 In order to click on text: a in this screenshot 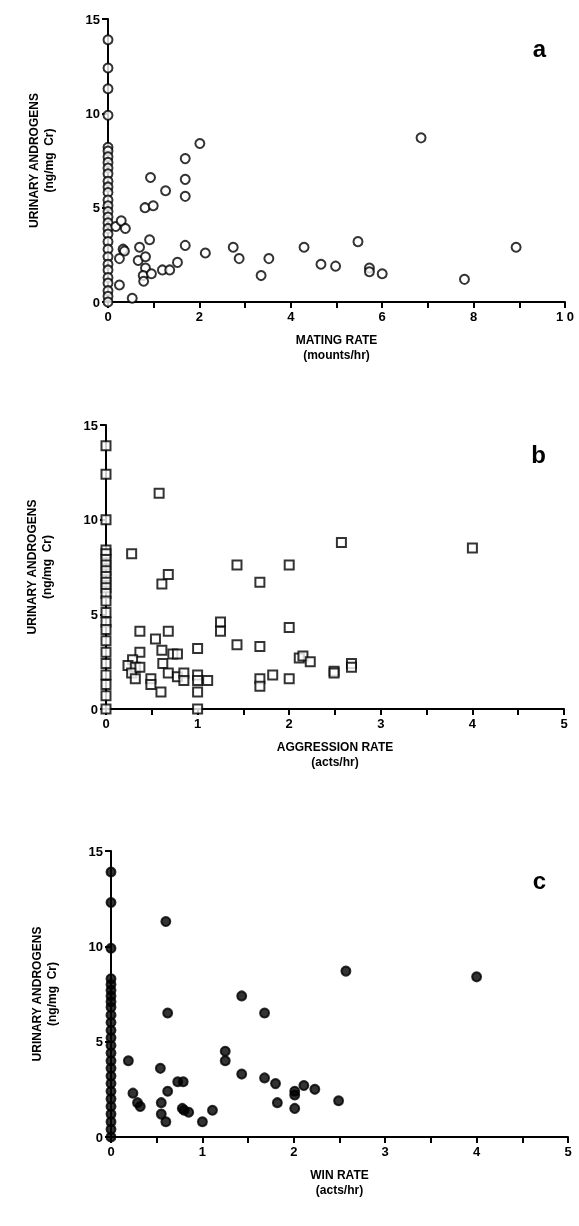, I will do `click(539, 48)`.